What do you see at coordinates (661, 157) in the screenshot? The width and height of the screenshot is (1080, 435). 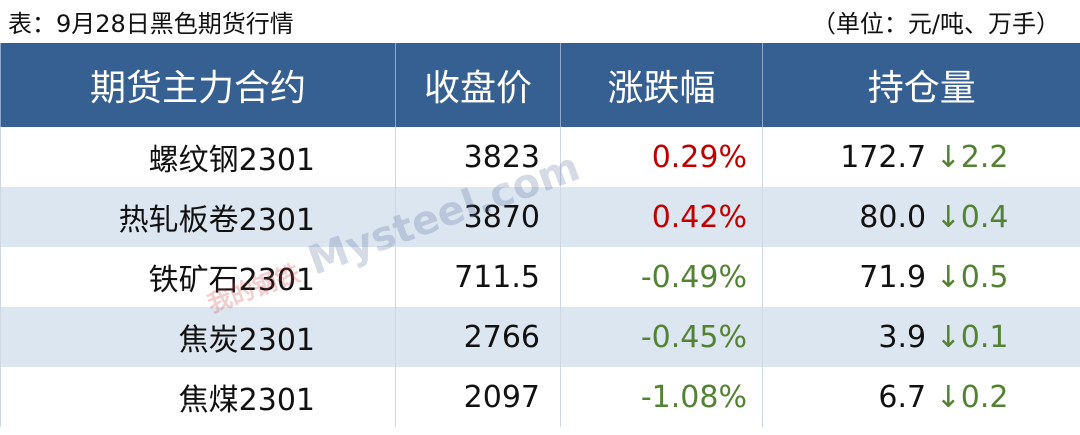 I see `change-cell: 0.29%` at bounding box center [661, 157].